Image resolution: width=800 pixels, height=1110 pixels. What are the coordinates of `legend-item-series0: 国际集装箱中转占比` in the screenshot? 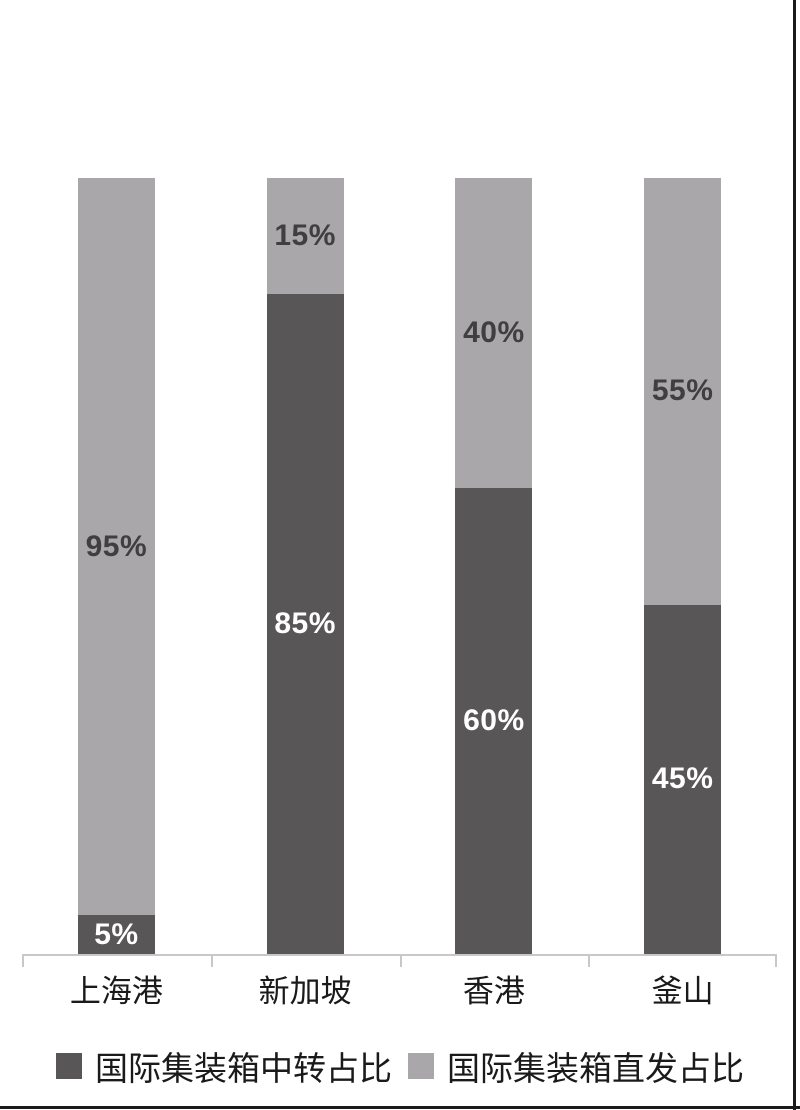 It's located at (224, 1066).